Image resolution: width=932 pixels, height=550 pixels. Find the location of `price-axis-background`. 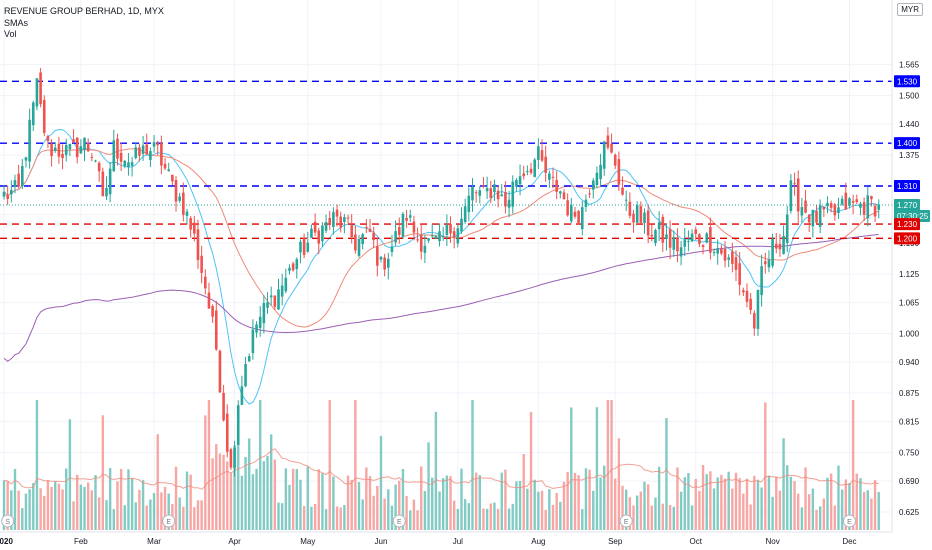

price-axis-background is located at coordinates (912, 275).